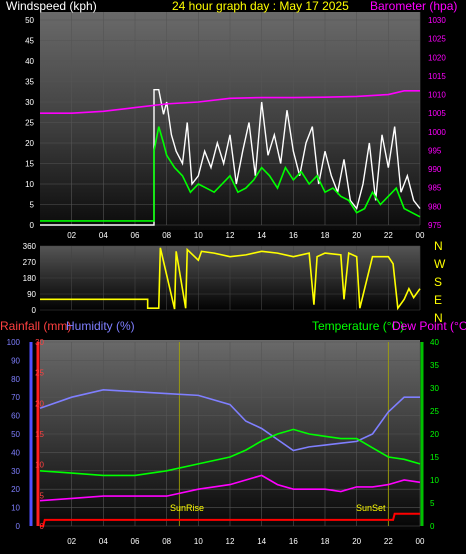 Image resolution: width=466 pixels, height=554 pixels. What do you see at coordinates (15, 397) in the screenshot?
I see `humidity-y-tick-label: 70` at bounding box center [15, 397].